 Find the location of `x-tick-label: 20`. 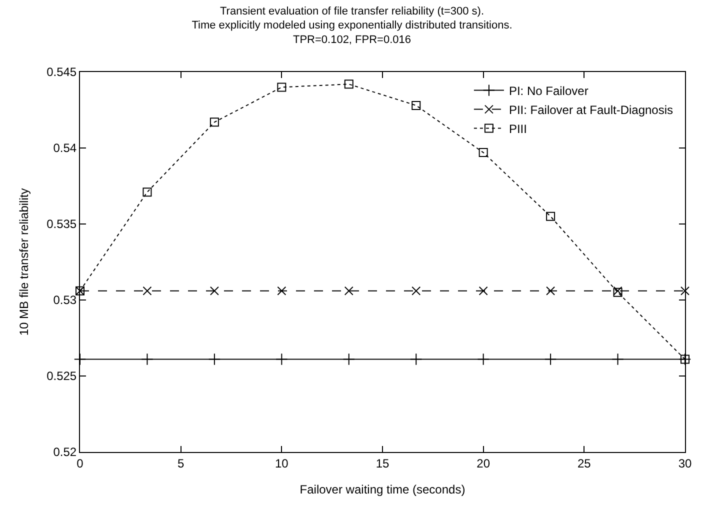

x-tick-label: 20 is located at coordinates (483, 463).